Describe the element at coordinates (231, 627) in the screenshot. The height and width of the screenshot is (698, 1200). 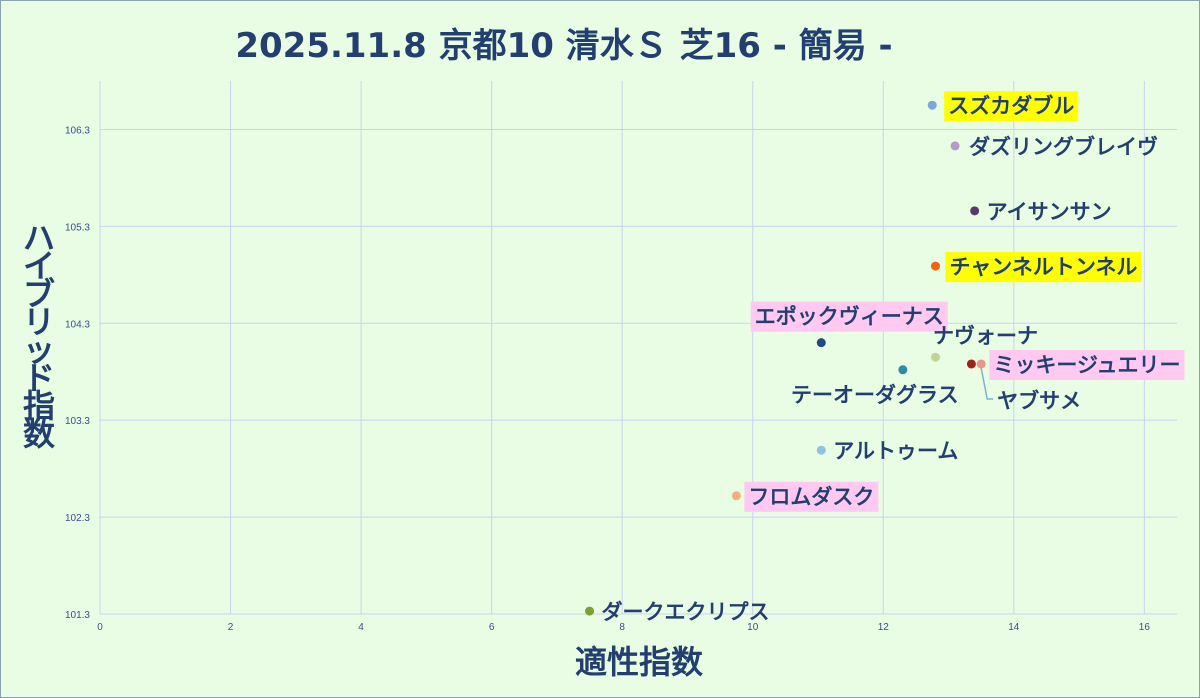
I see `x-tick-label: 2` at that location.